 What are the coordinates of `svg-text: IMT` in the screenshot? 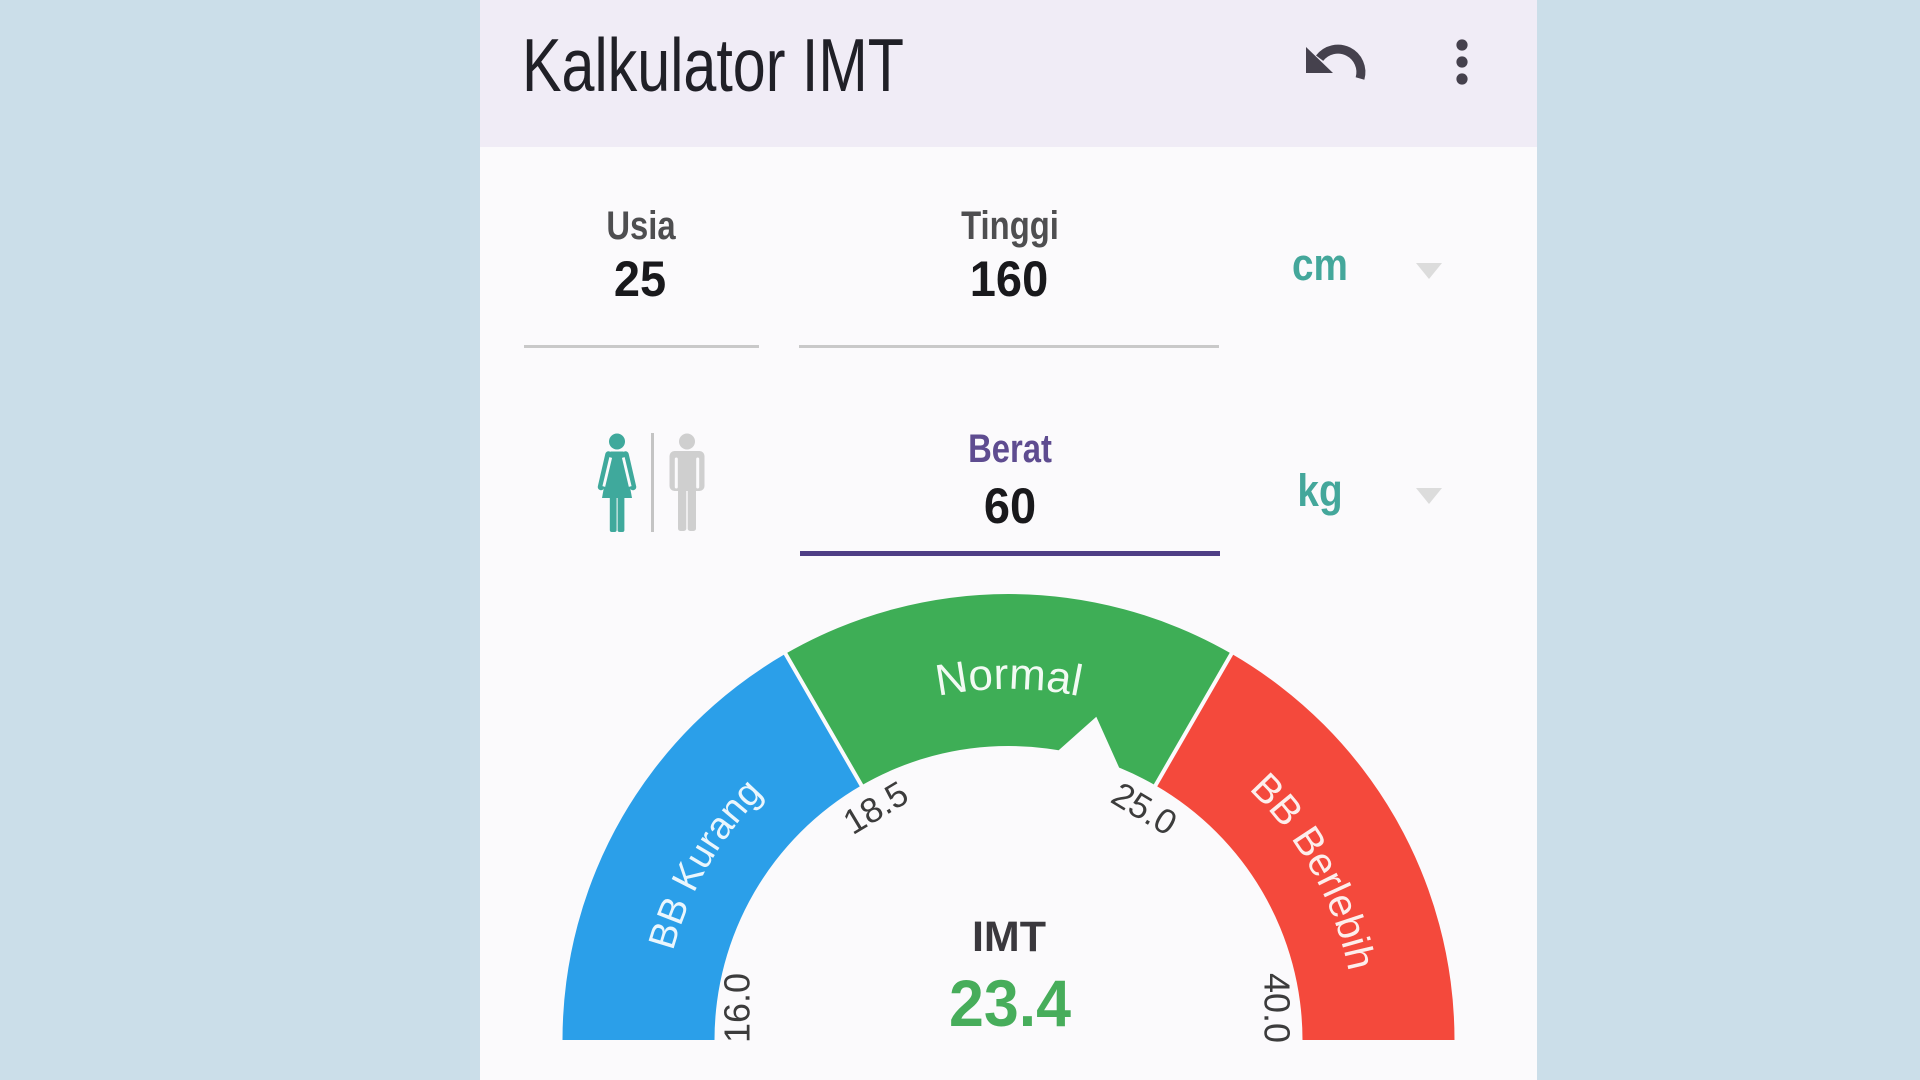 It's located at (1009, 937).